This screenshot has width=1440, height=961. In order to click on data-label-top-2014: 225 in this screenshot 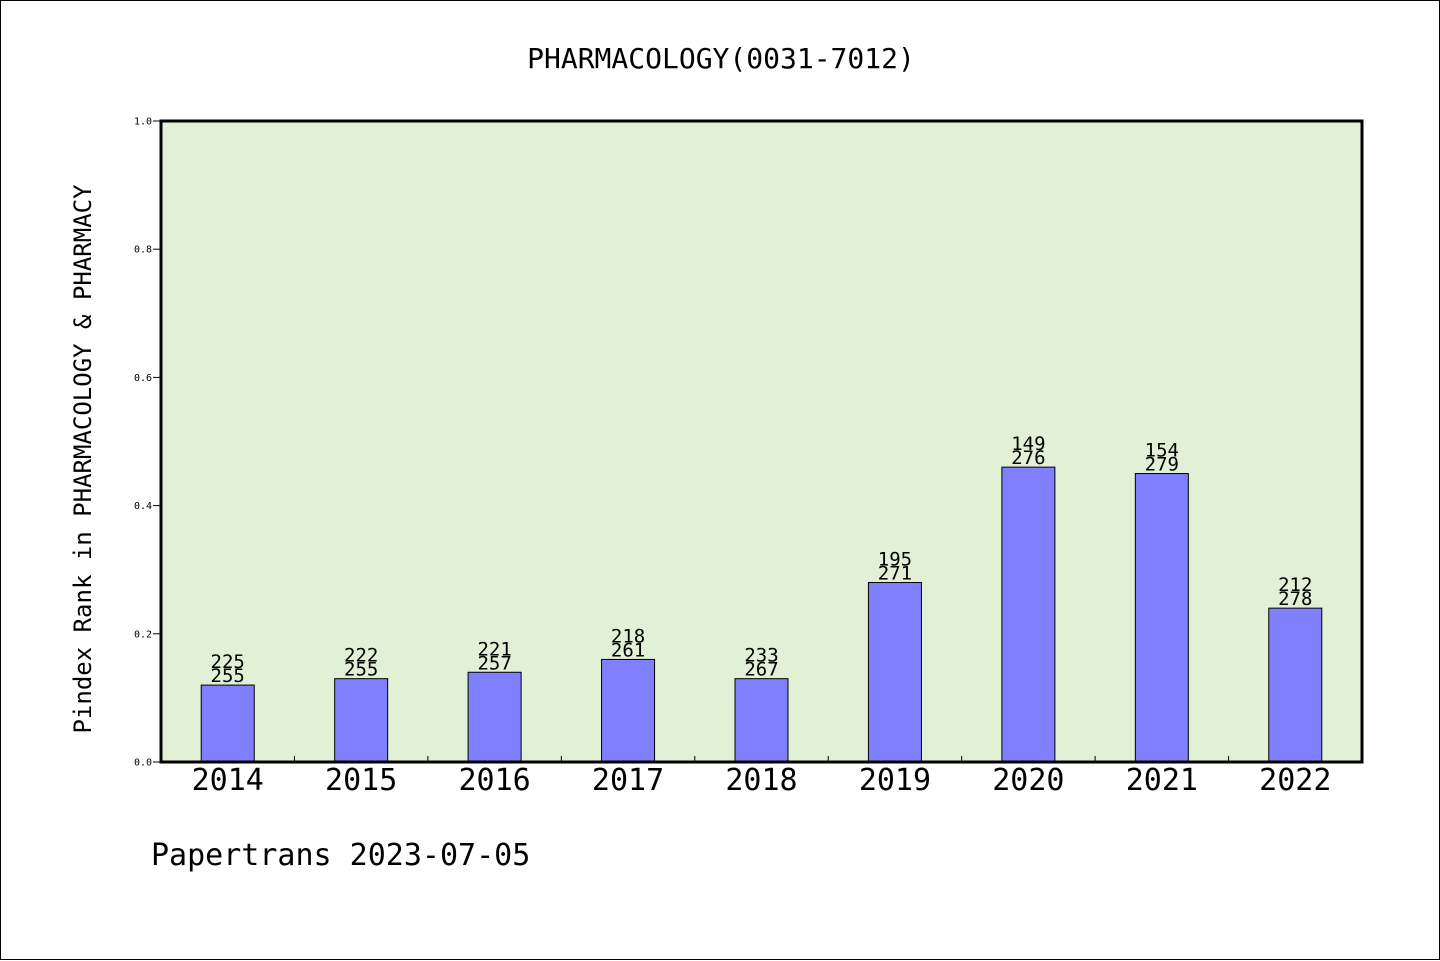, I will do `click(228, 662)`.